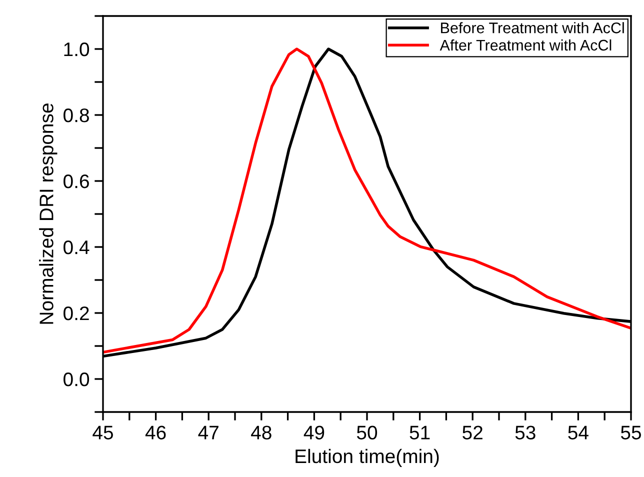 This screenshot has height=477, width=644. What do you see at coordinates (48, 214) in the screenshot?
I see `y-axis-title: Normalized DRI response` at bounding box center [48, 214].